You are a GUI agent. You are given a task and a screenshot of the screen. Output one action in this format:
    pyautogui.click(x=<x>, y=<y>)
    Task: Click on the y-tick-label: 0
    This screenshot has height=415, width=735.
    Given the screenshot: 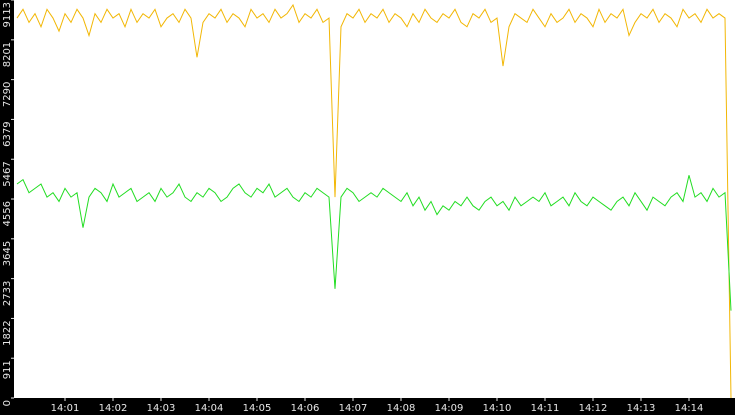 What is the action you would take?
    pyautogui.click(x=7, y=403)
    